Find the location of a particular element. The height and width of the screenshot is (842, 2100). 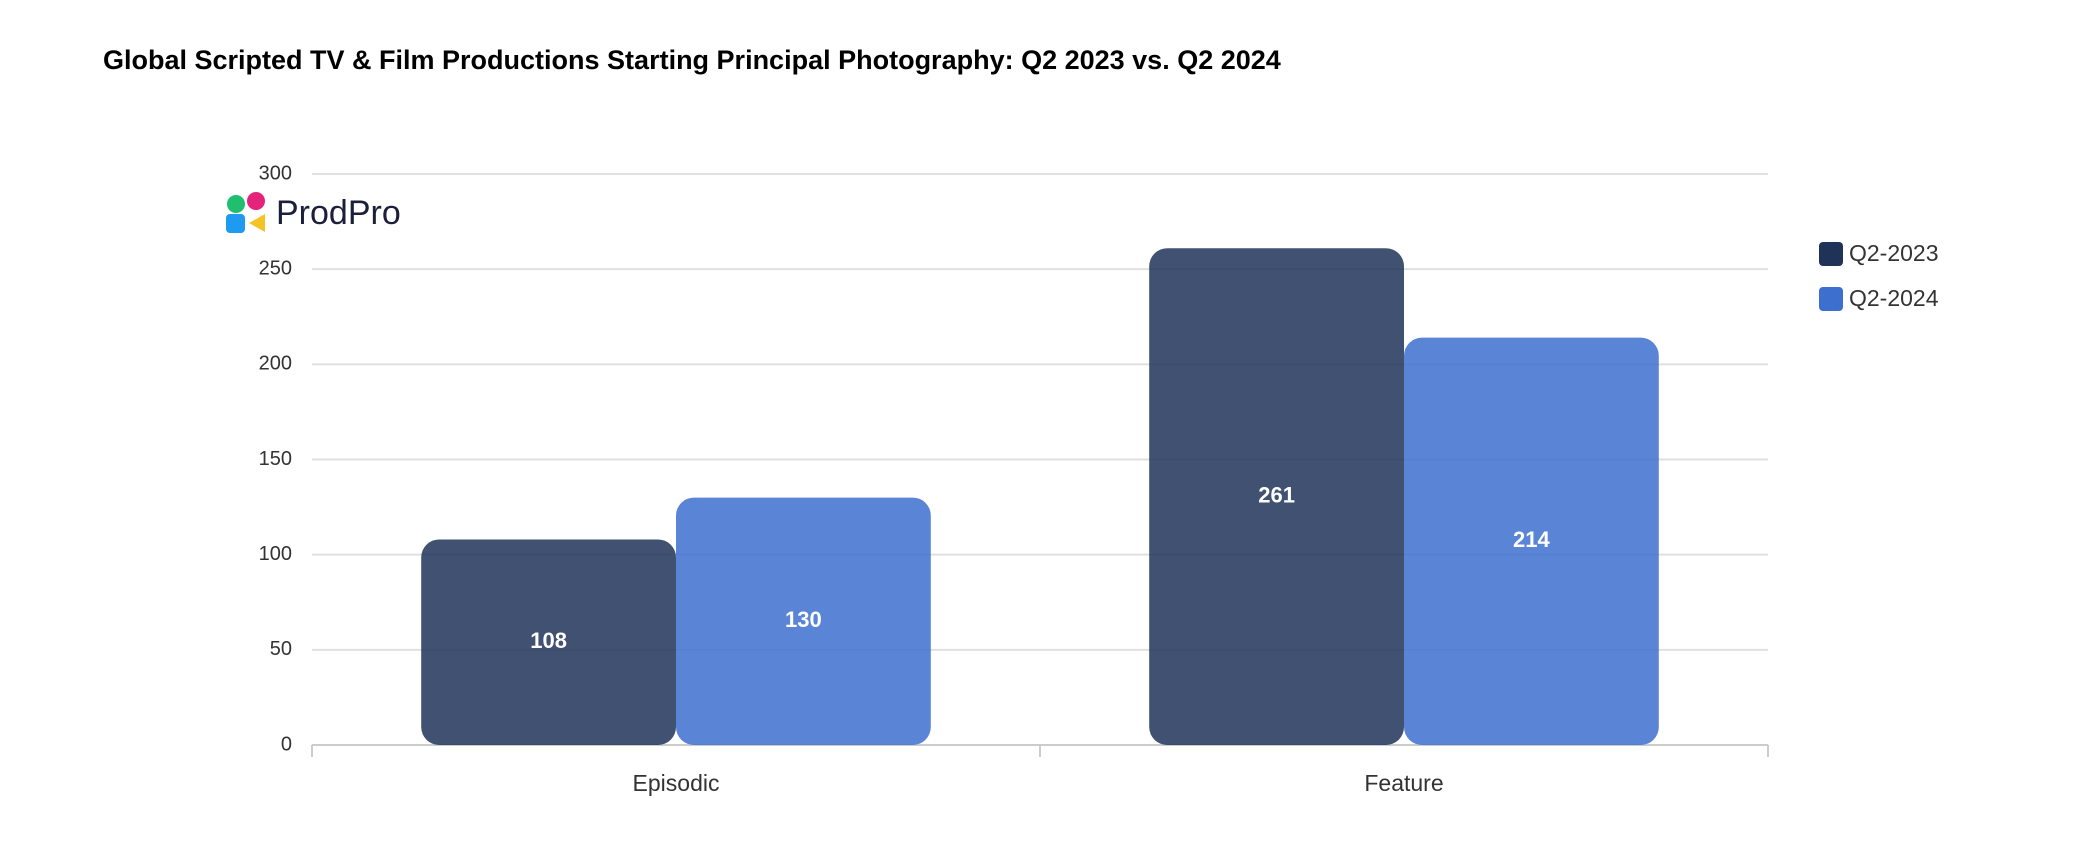

y-tick-label: 150 is located at coordinates (275, 459).